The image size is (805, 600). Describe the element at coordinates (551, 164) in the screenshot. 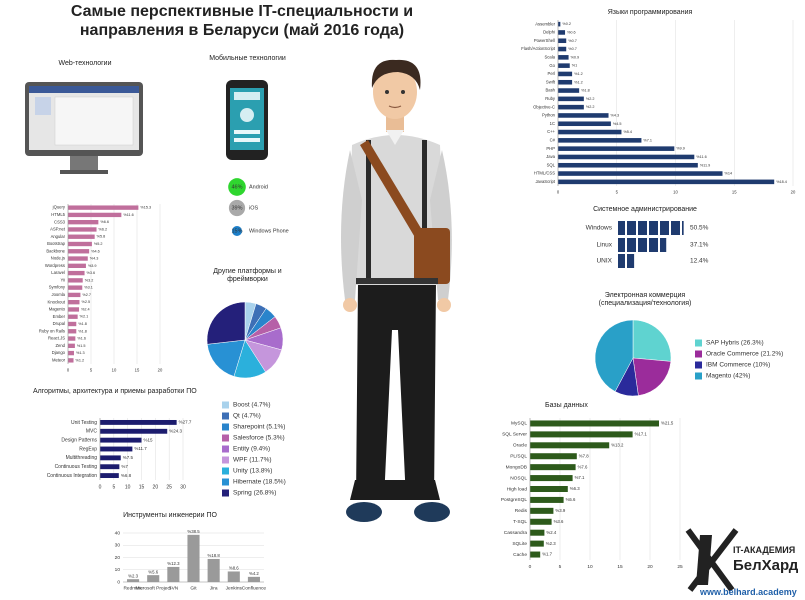

I see `category-label: SQL` at that location.